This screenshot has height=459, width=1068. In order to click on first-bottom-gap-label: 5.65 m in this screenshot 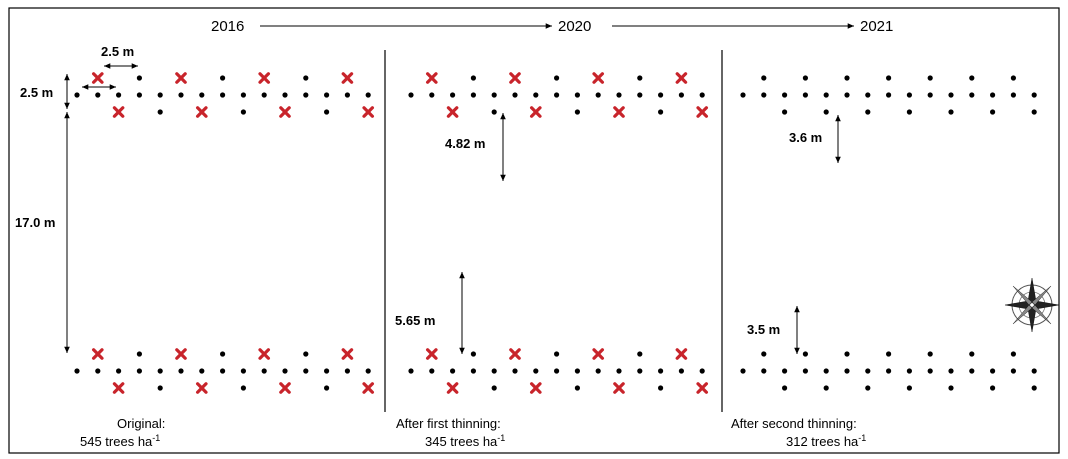, I will do `click(415, 320)`.